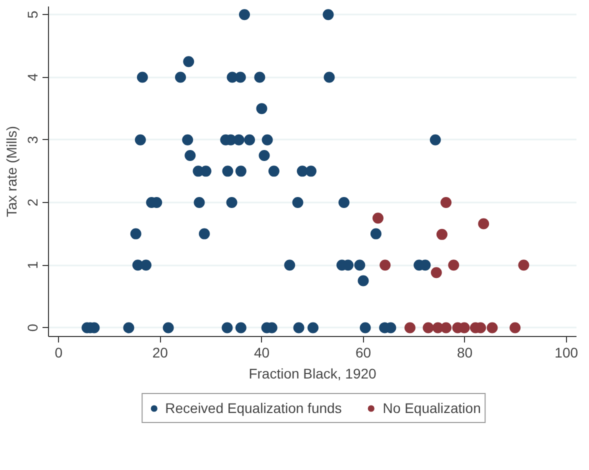  What do you see at coordinates (32, 202) in the screenshot?
I see `y-tick-label: 2` at bounding box center [32, 202].